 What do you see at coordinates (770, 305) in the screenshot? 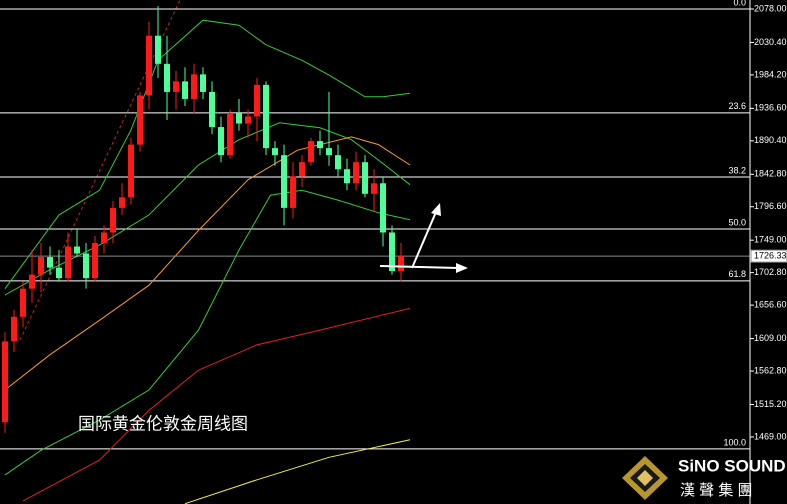
I see `y-tick-label: 1656.60` at bounding box center [770, 305].